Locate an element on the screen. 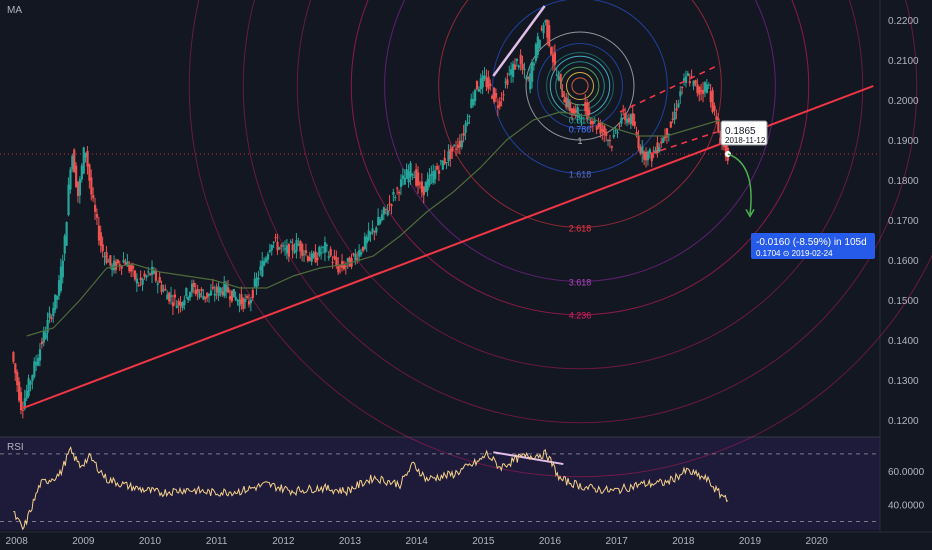 The height and width of the screenshot is (550, 932). fib-label: 0.786 is located at coordinates (580, 129).